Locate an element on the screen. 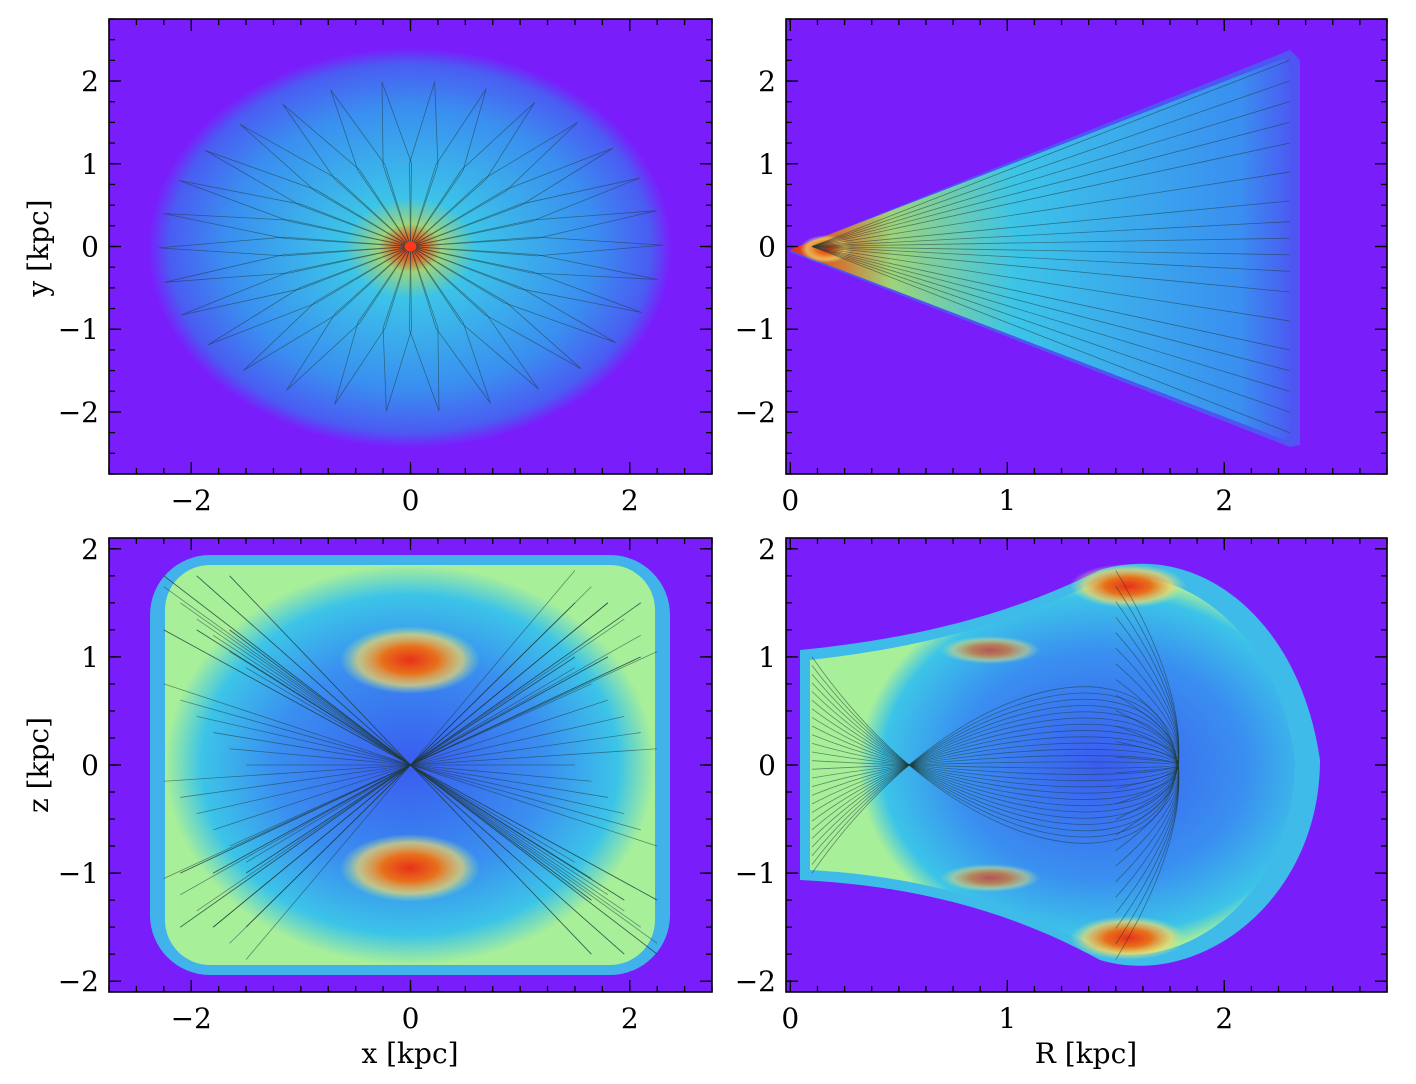 The width and height of the screenshot is (1416, 1084). panel-xz-orbits is located at coordinates (410, 765).